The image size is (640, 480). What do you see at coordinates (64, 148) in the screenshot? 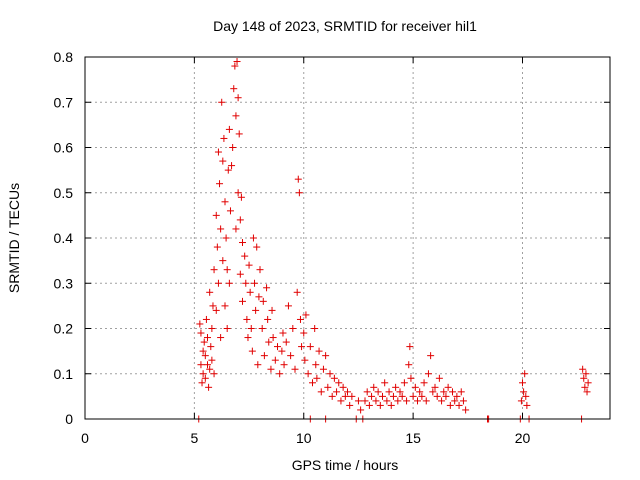
I see `y-tick-label: 0.6` at bounding box center [64, 148].